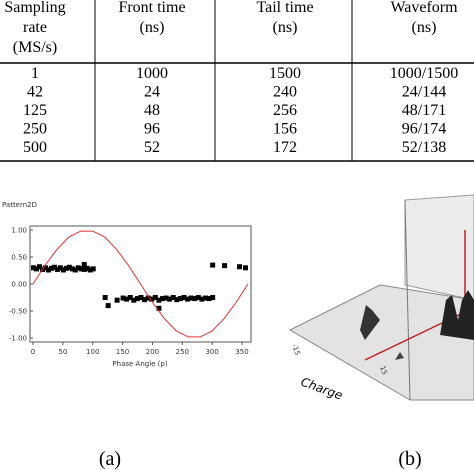 This screenshot has width=474, height=470. I want to click on table-cell: 500, so click(35, 147).